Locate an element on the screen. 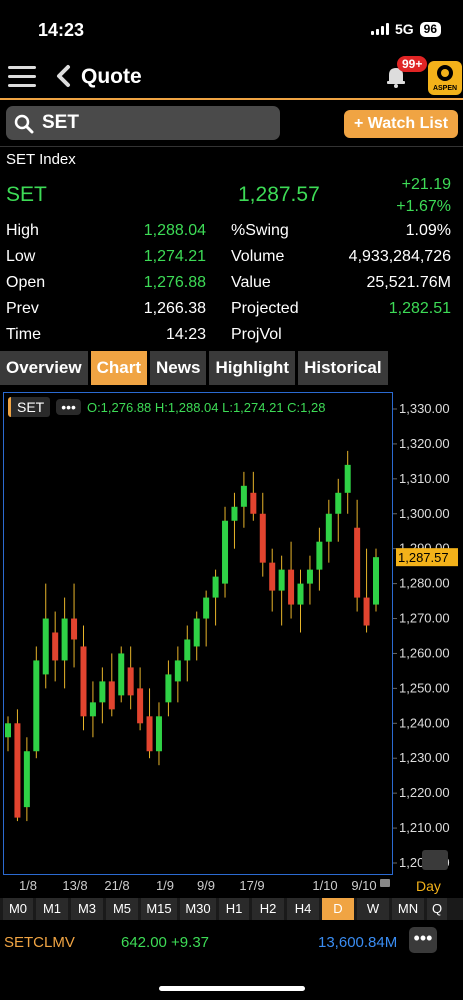 The height and width of the screenshot is (1000, 463). quote-label: Open is located at coordinates (26, 282).